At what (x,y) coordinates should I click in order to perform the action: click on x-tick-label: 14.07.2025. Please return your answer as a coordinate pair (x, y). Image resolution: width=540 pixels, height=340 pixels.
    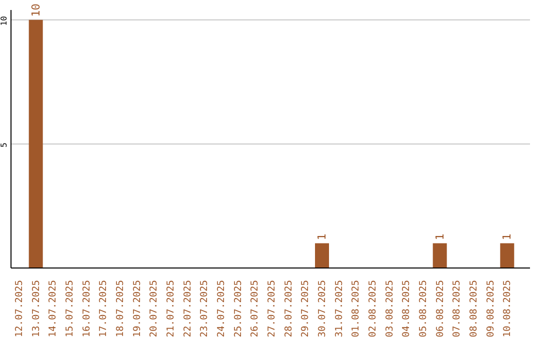
    Looking at the image, I should click on (53, 309).